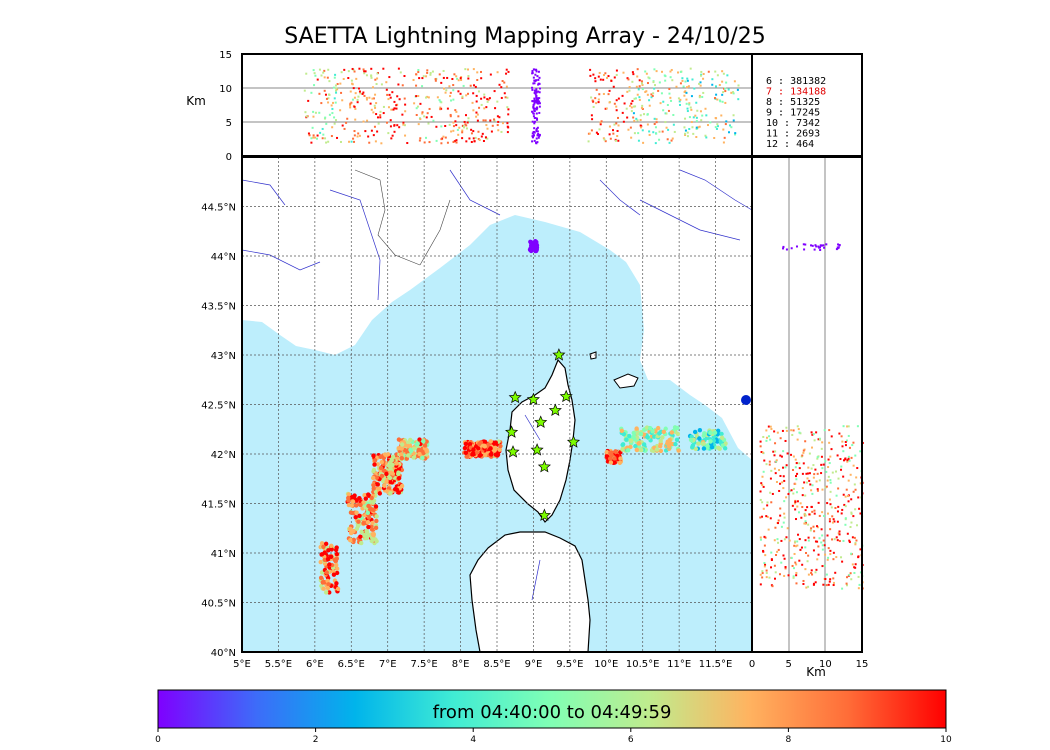 Image resolution: width=1050 pixels, height=750 pixels. Describe the element at coordinates (593, 355) in the screenshot. I see `small-island` at that location.